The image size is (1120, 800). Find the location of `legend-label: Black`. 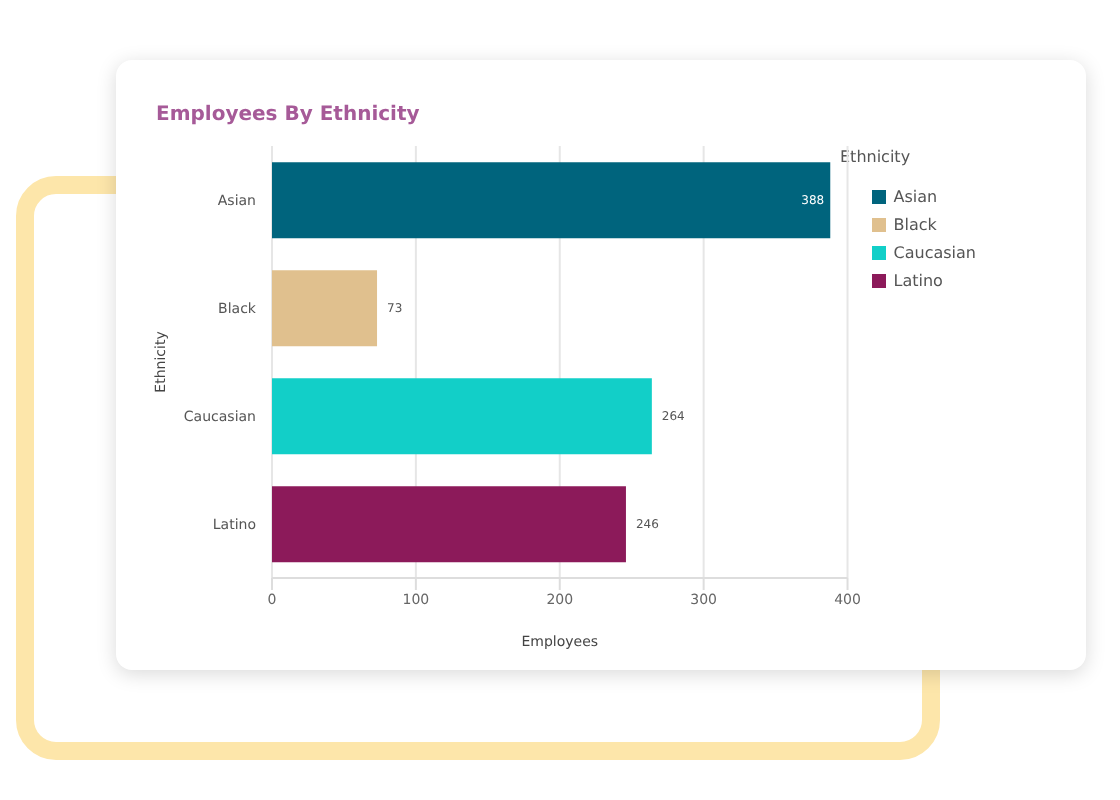

legend-label: Black is located at coordinates (915, 225).